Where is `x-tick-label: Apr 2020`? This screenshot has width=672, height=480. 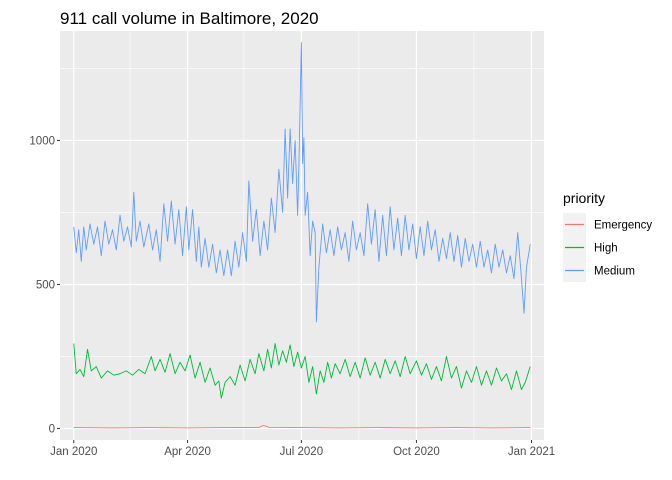 x-tick-label: Apr 2020 is located at coordinates (187, 452).